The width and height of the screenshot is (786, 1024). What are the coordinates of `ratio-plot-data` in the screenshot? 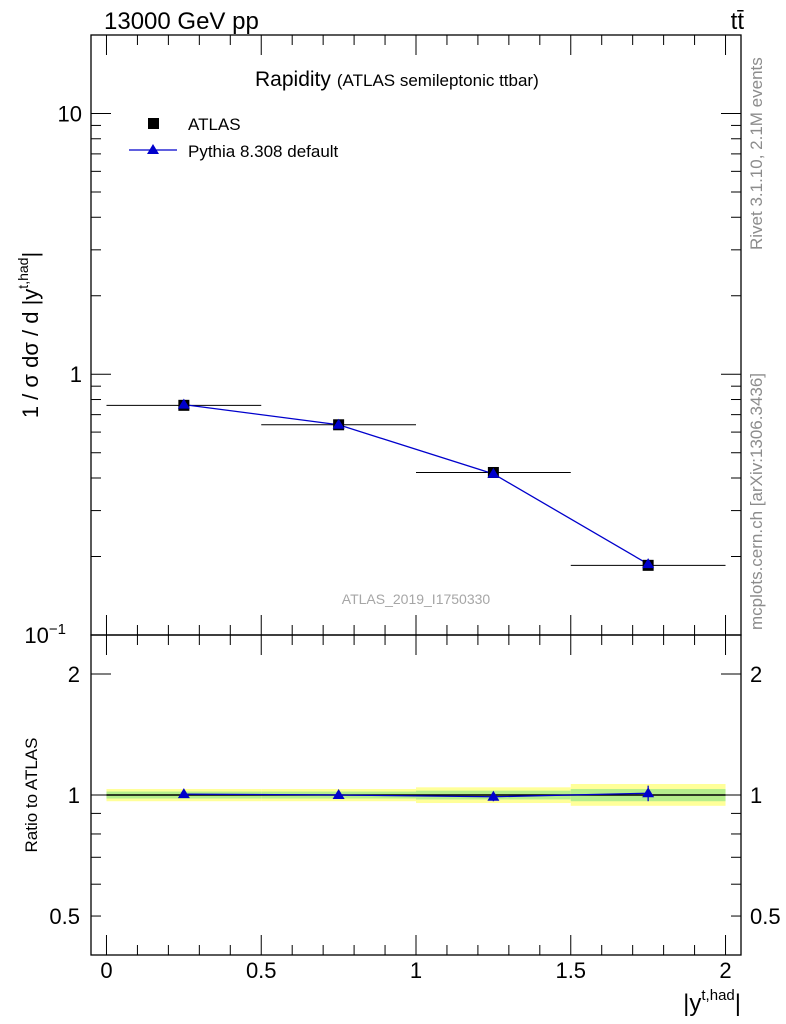 It's located at (416, 793).